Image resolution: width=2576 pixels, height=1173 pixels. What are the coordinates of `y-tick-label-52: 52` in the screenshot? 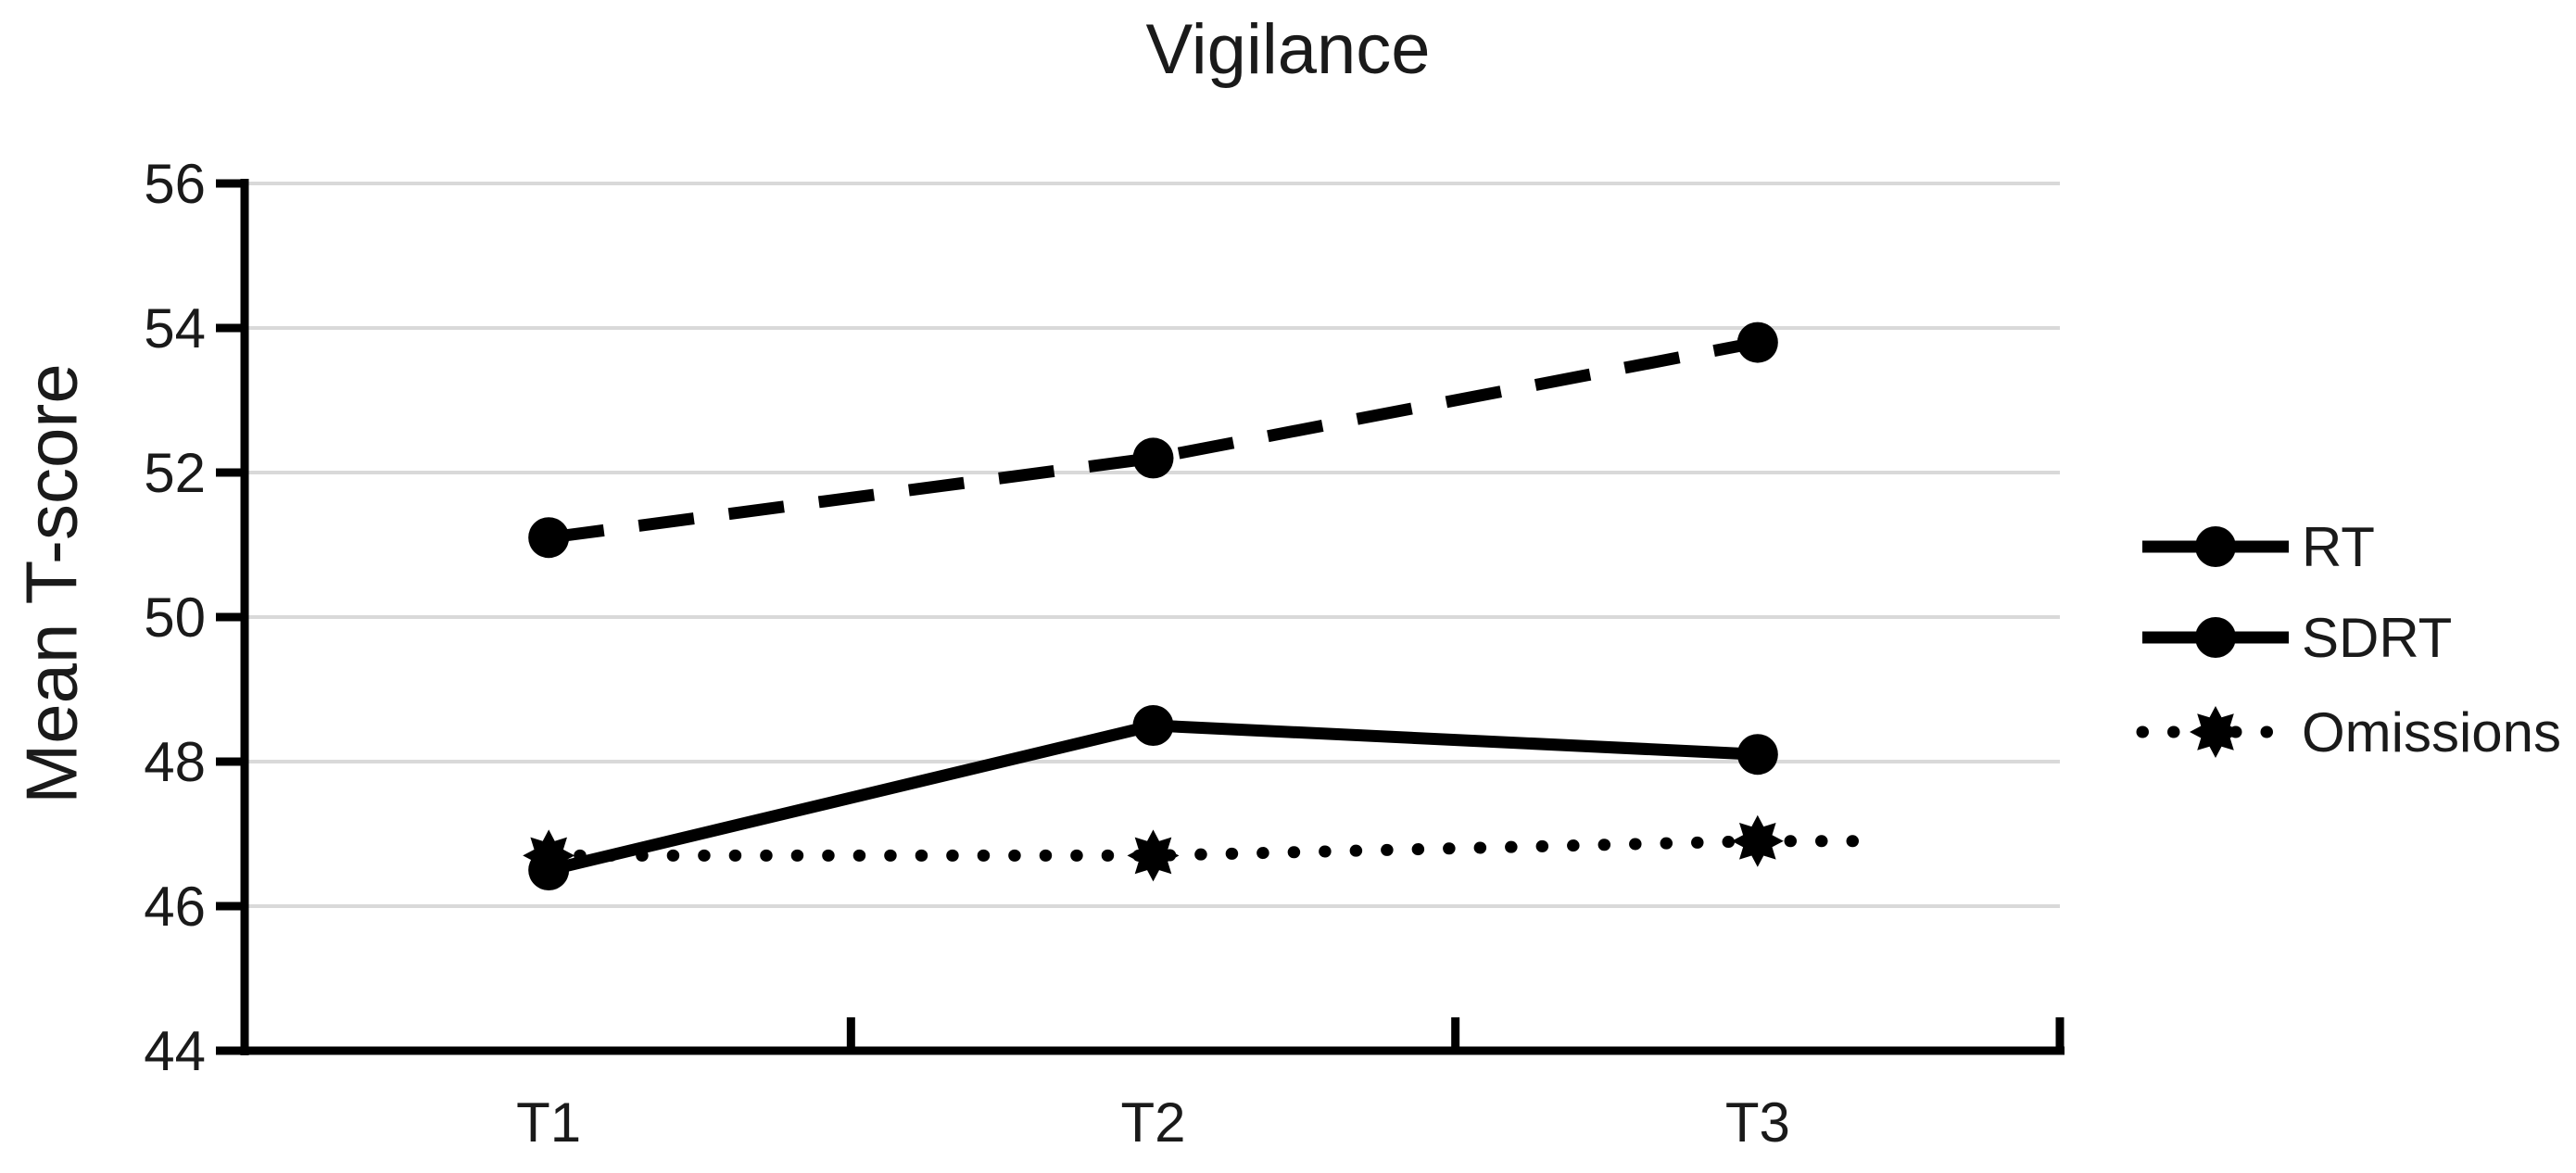 It's located at (175, 473).